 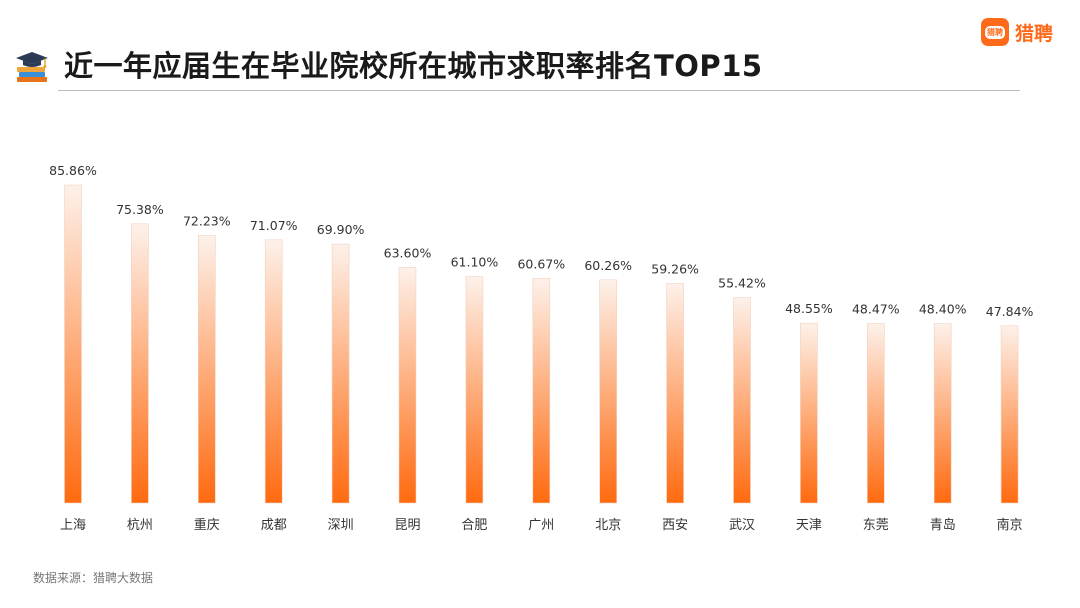 I want to click on category-label: 东莞, so click(x=876, y=525).